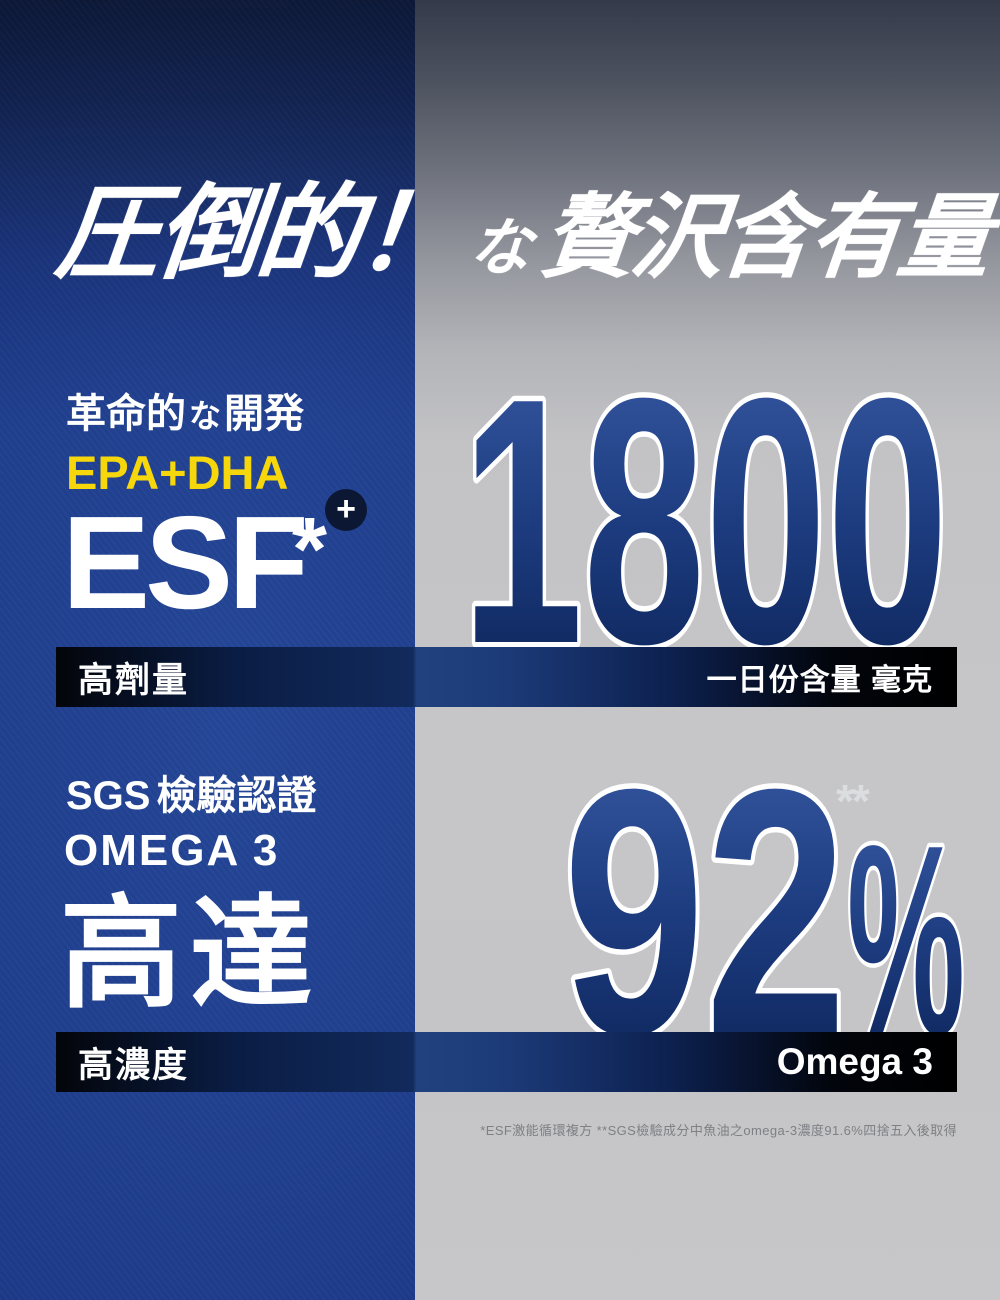  Describe the element at coordinates (190, 954) in the screenshot. I see `up-to-label: 高達` at that location.